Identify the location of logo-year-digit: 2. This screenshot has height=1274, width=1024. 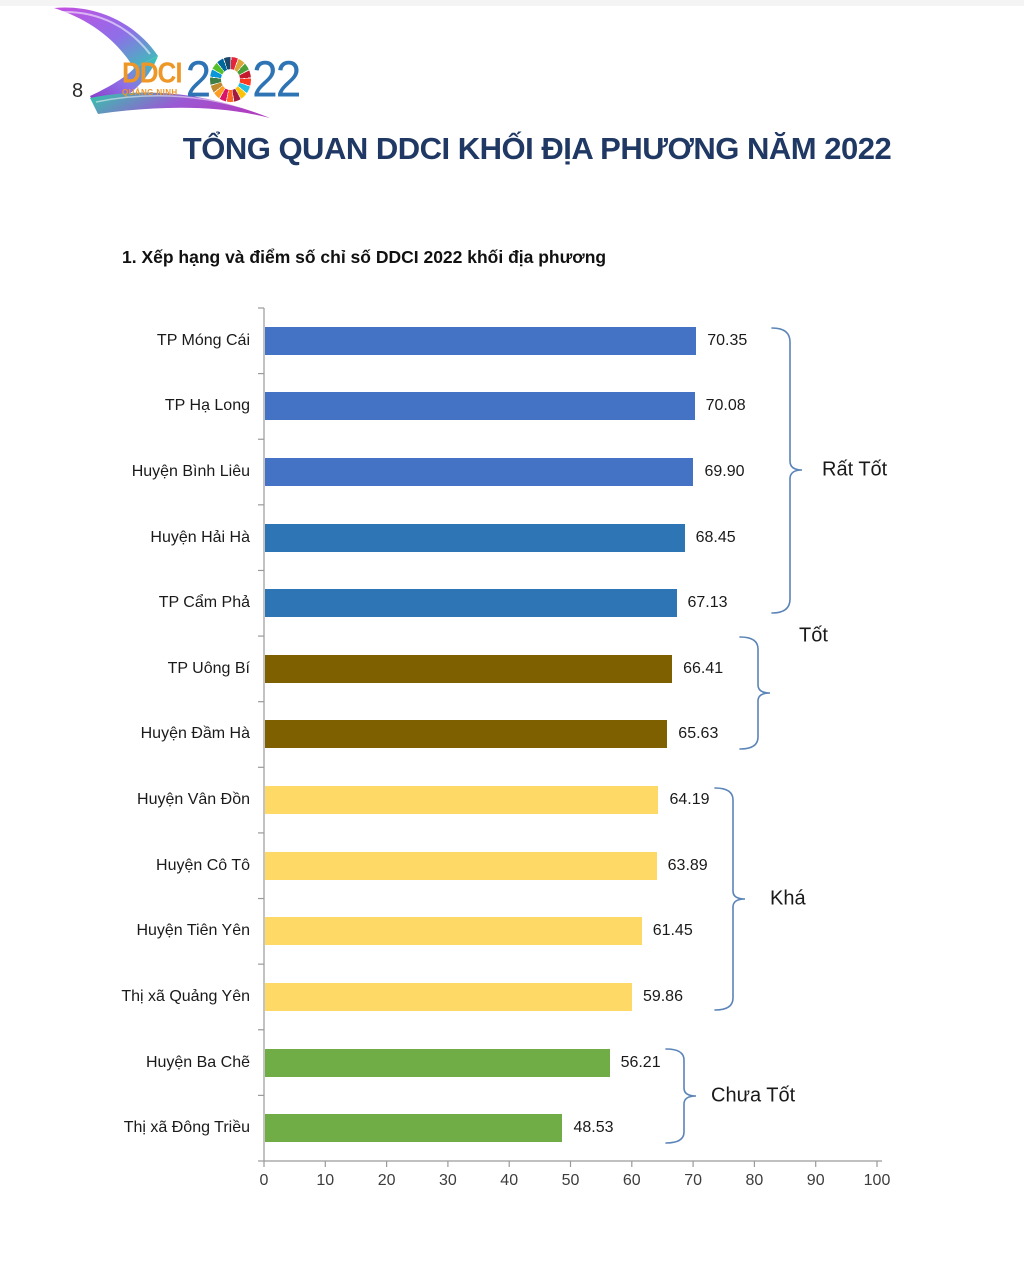
(198, 79).